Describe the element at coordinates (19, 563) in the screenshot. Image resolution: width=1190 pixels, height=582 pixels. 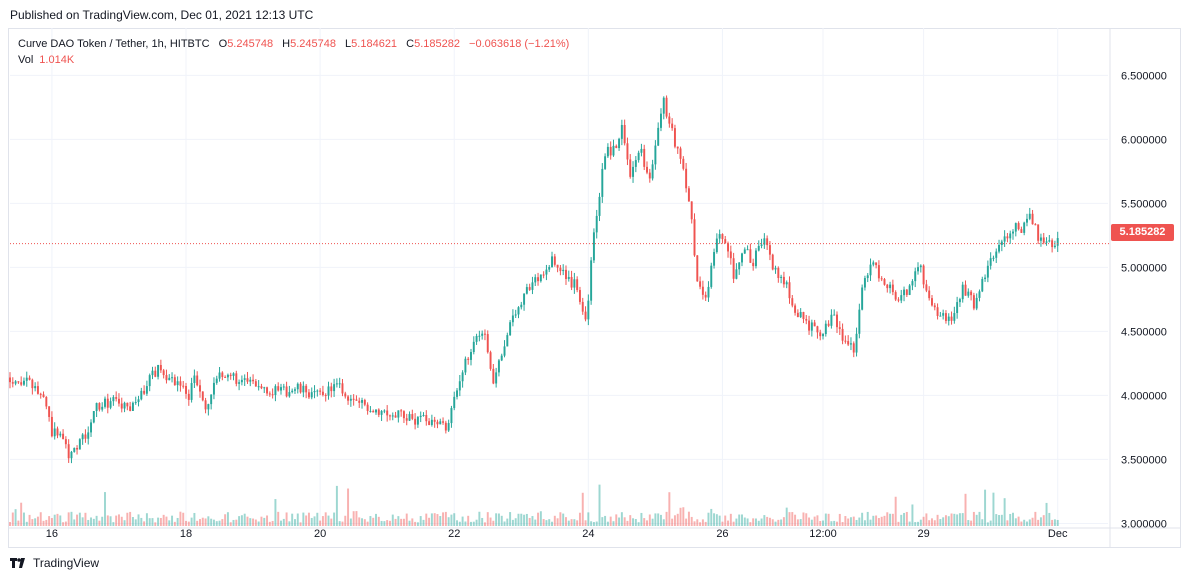
I see `tradingview-logo-icon` at that location.